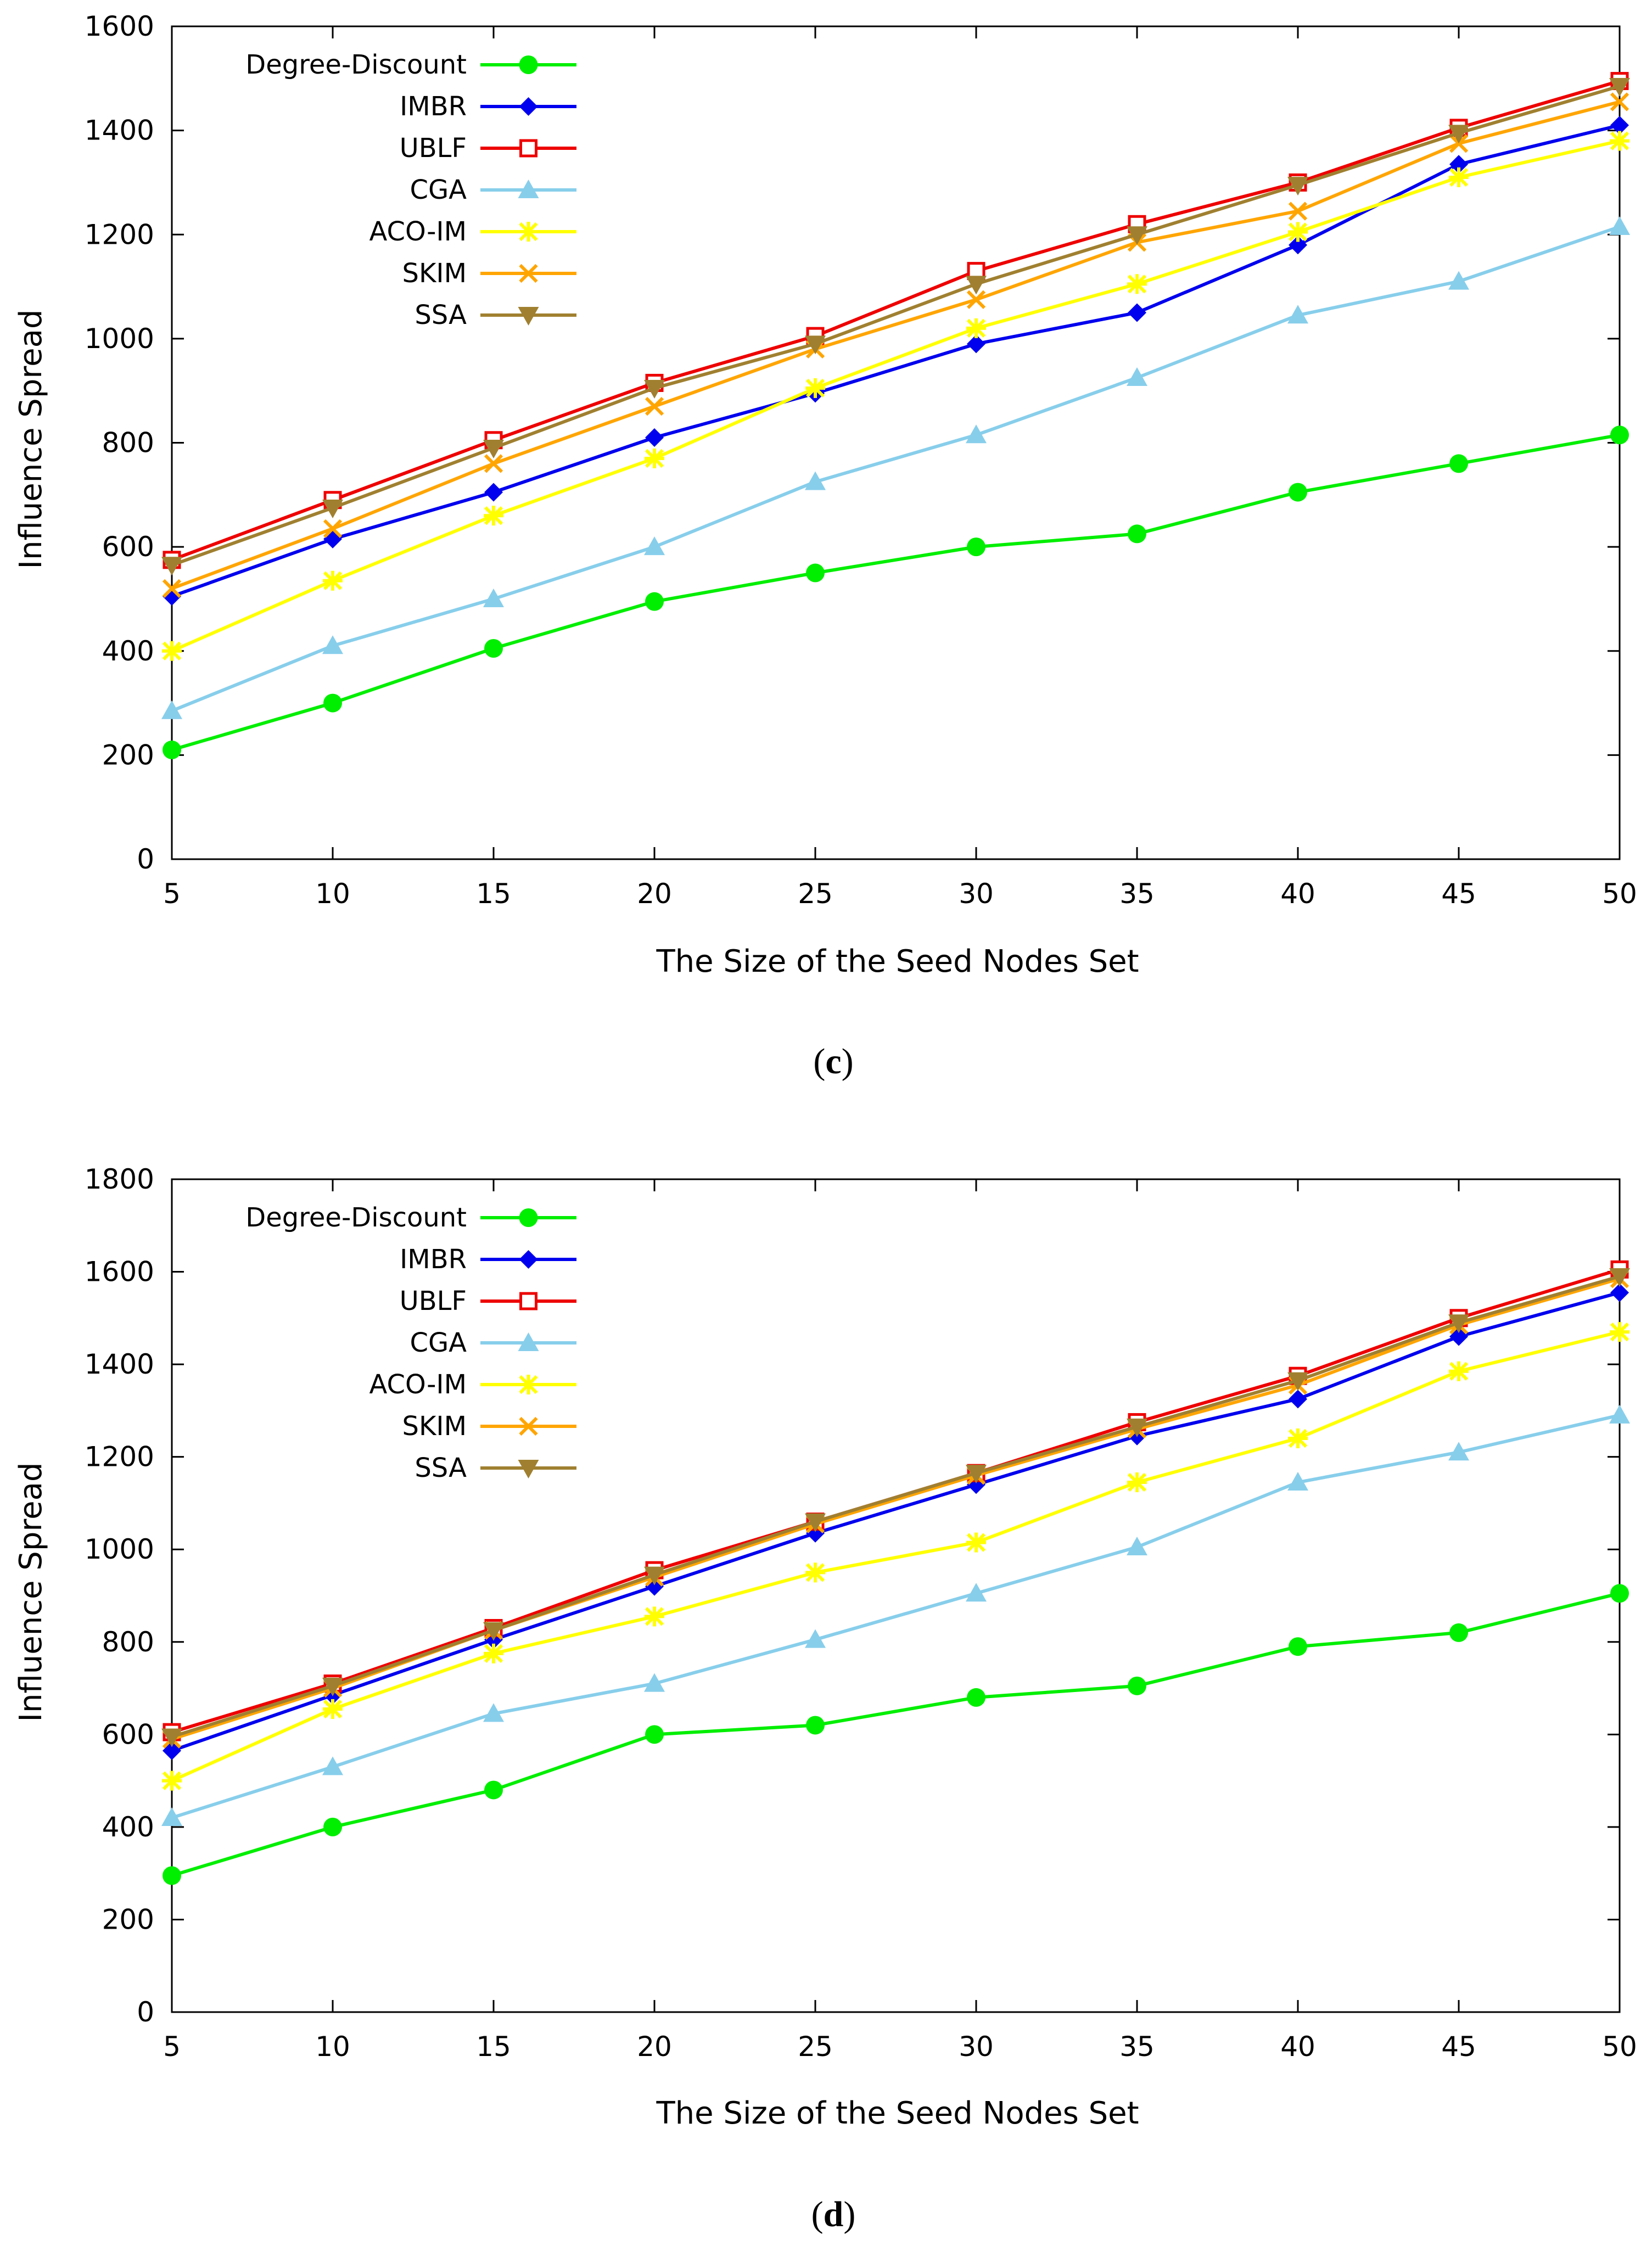  I want to click on legend-item-skim: SKIM, so click(489, 273).